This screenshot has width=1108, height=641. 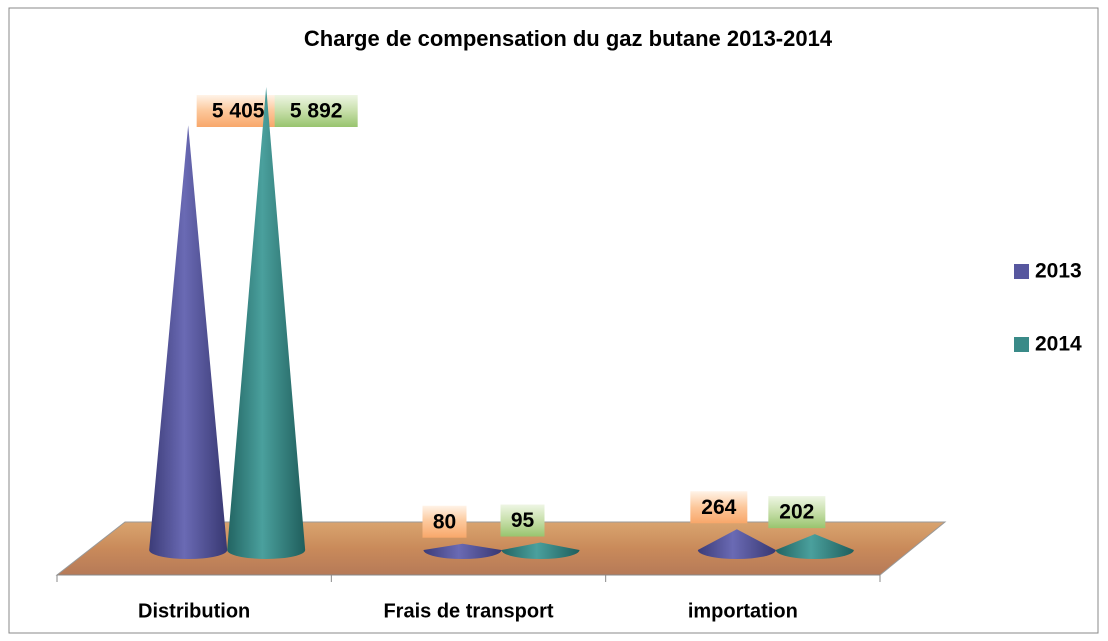 I want to click on data-label: 264, so click(x=718, y=507).